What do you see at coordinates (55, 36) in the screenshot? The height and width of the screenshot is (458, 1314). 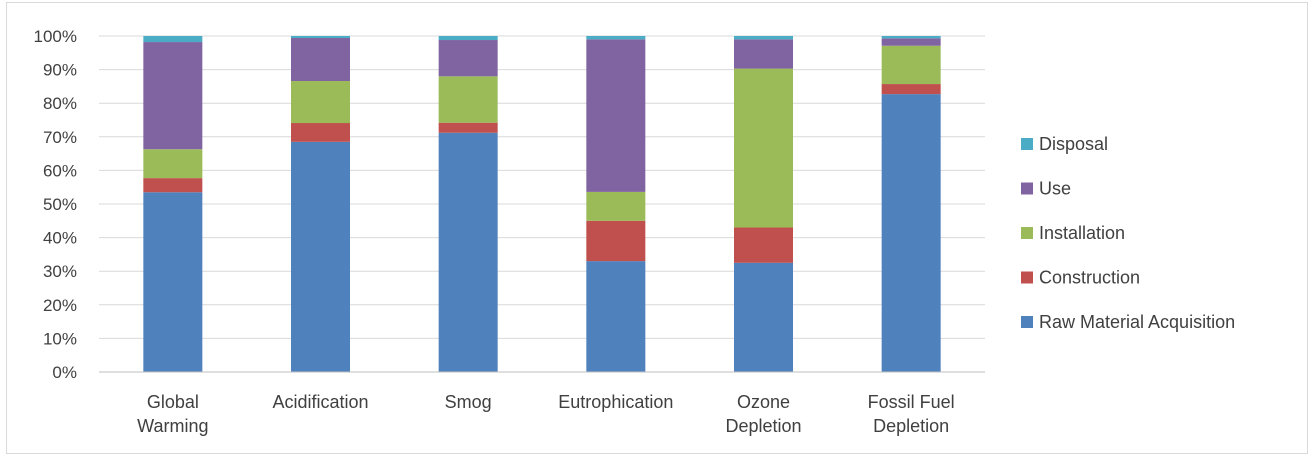 I see `y-tick-label: 100%` at bounding box center [55, 36].